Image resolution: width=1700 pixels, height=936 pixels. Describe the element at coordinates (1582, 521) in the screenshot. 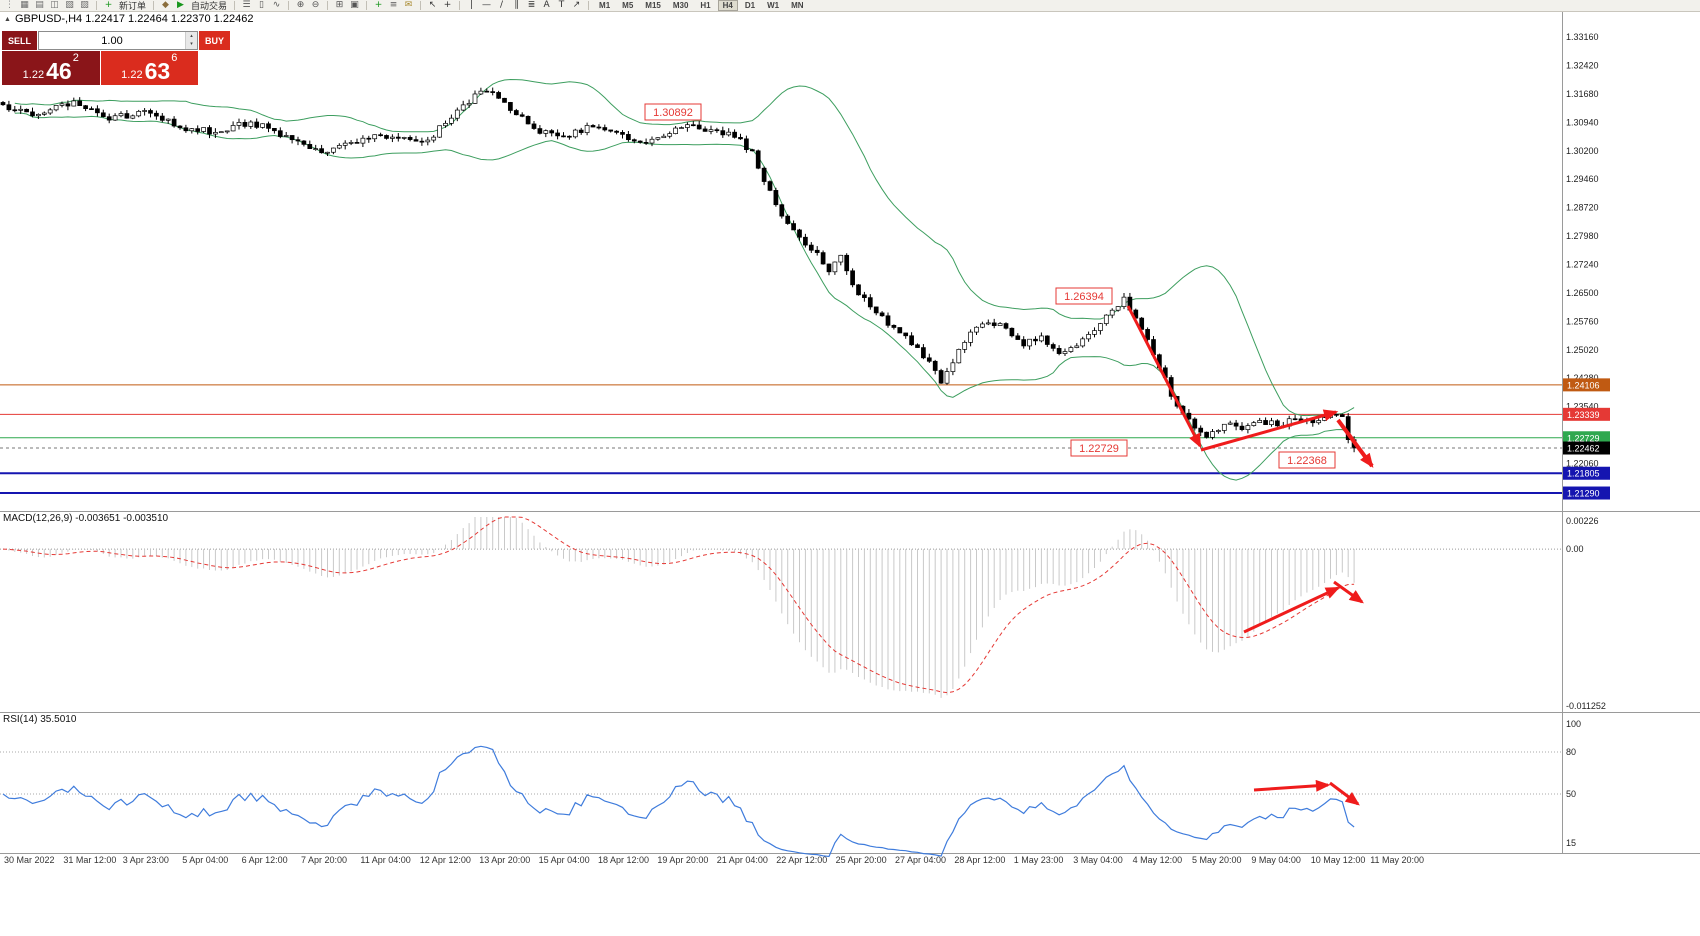

I see `svg-text: 0.00226` at that location.